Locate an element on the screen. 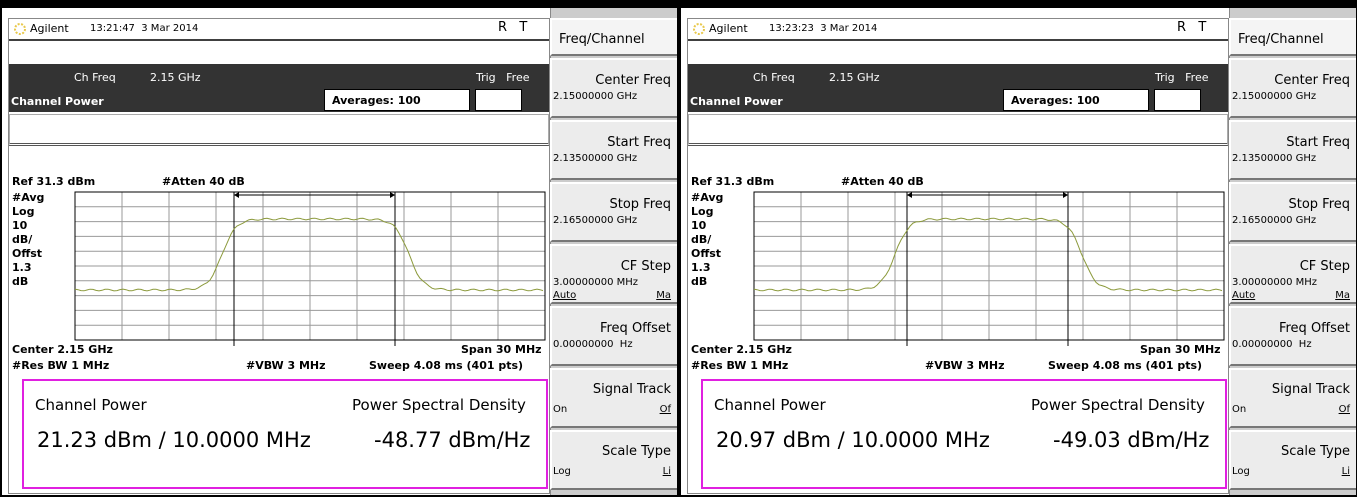 This screenshot has width=1357, height=497. softkey-label: Signal Track is located at coordinates (631, 389).